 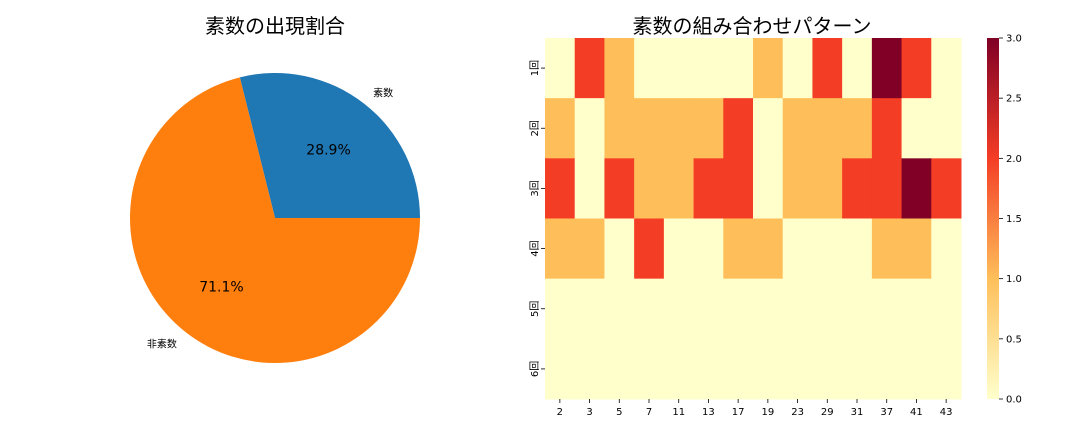 What do you see at coordinates (1014, 219) in the screenshot?
I see `colorbar-tick-label: 1.5` at bounding box center [1014, 219].